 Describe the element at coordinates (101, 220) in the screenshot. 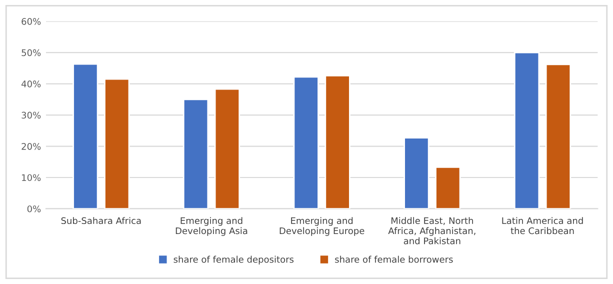

I see `x-tick-label: Sub-Sahara Africa` at that location.